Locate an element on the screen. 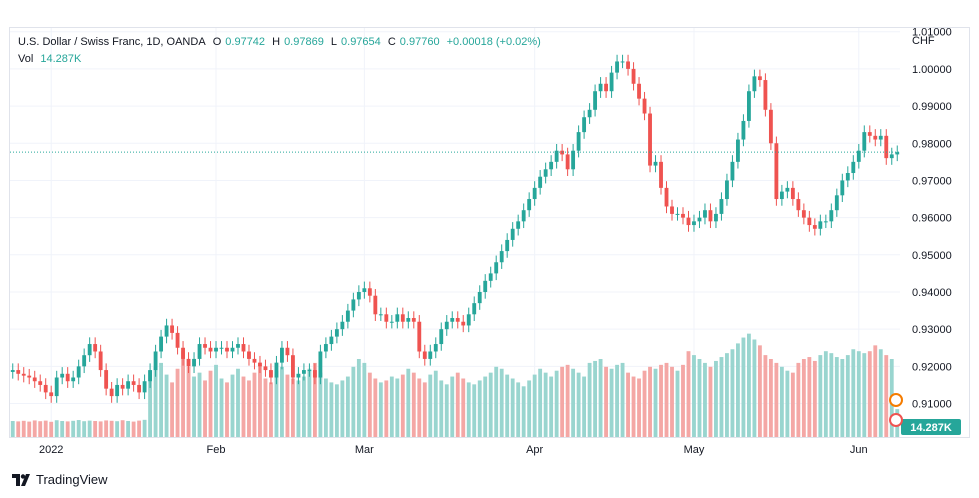 The height and width of the screenshot is (498, 979). y-tick-label: 0.92000 is located at coordinates (932, 367).